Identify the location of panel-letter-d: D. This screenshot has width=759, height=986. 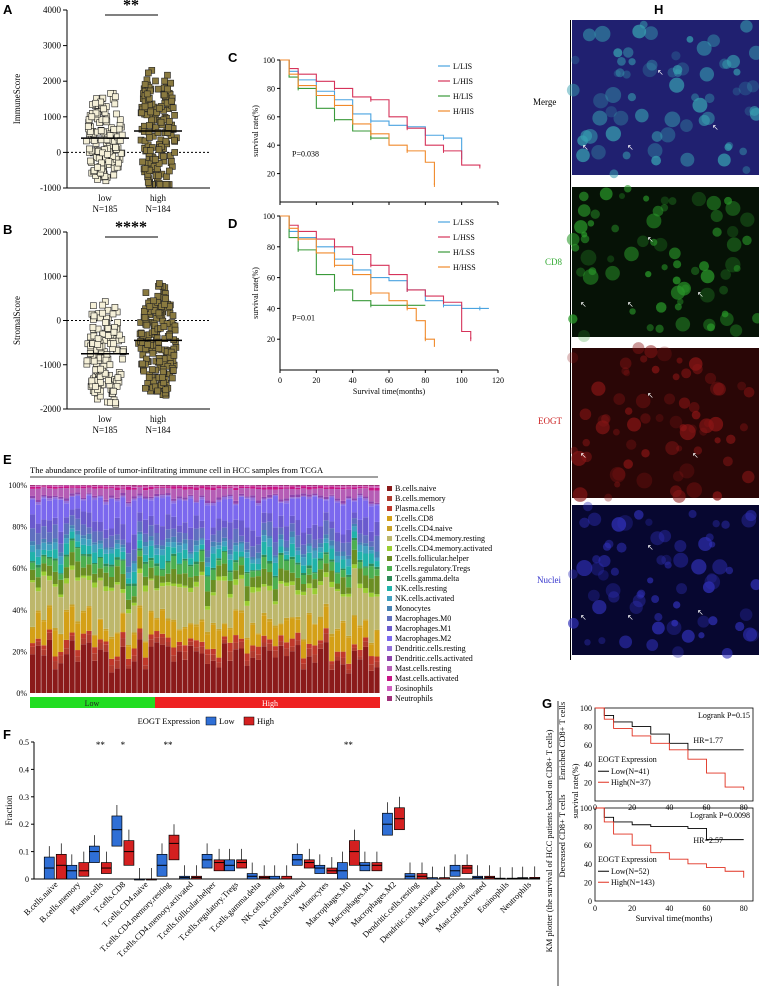
(233, 223).